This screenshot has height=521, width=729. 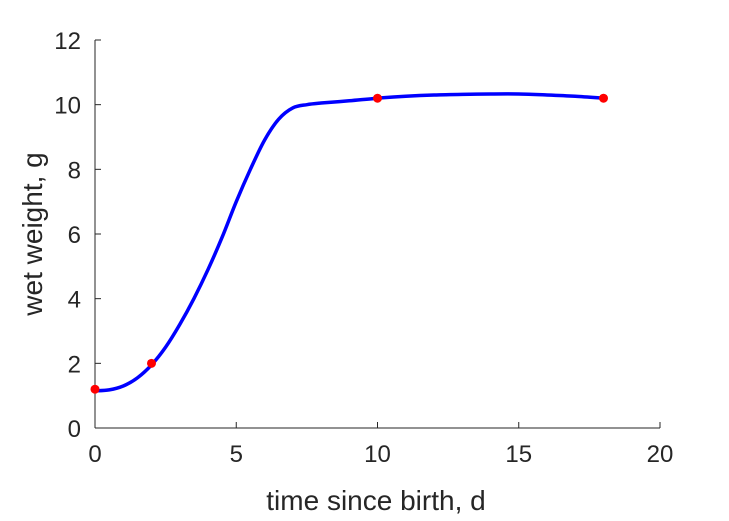 What do you see at coordinates (377, 454) in the screenshot?
I see `x-tick-label: 10` at bounding box center [377, 454].